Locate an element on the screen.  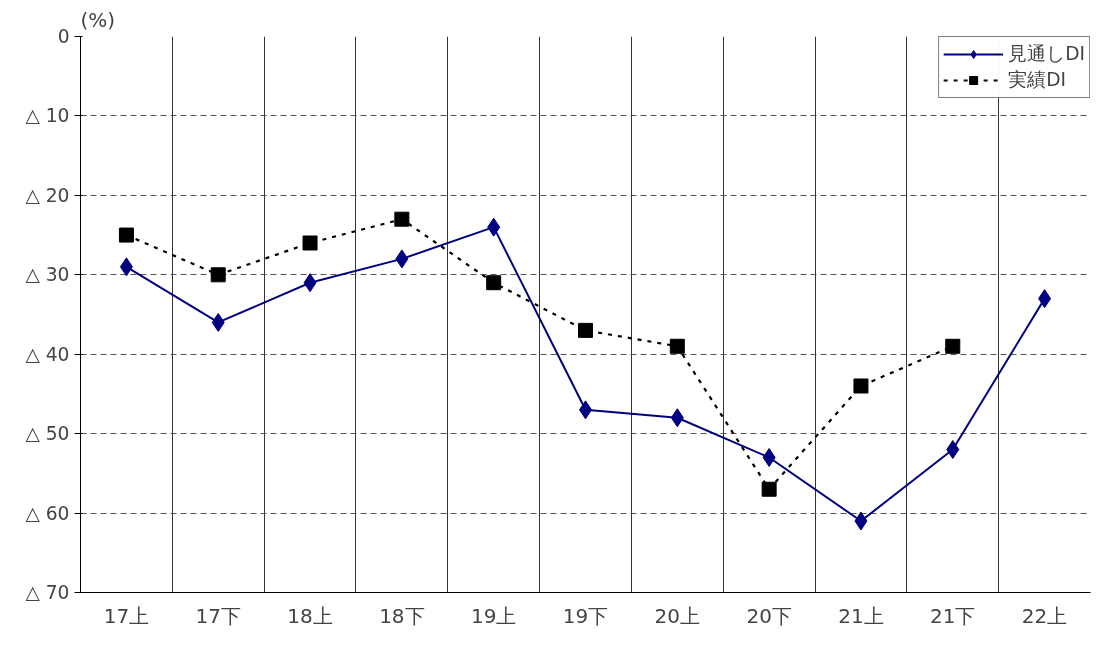
y-tick-label: △ 20 is located at coordinates (47, 195).